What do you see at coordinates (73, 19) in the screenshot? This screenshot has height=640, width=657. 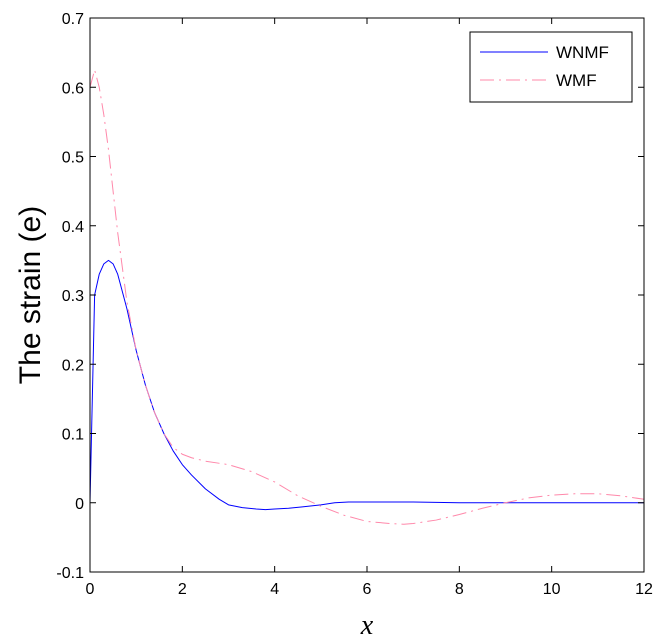 I see `y-tick-label: 0.7` at bounding box center [73, 19].